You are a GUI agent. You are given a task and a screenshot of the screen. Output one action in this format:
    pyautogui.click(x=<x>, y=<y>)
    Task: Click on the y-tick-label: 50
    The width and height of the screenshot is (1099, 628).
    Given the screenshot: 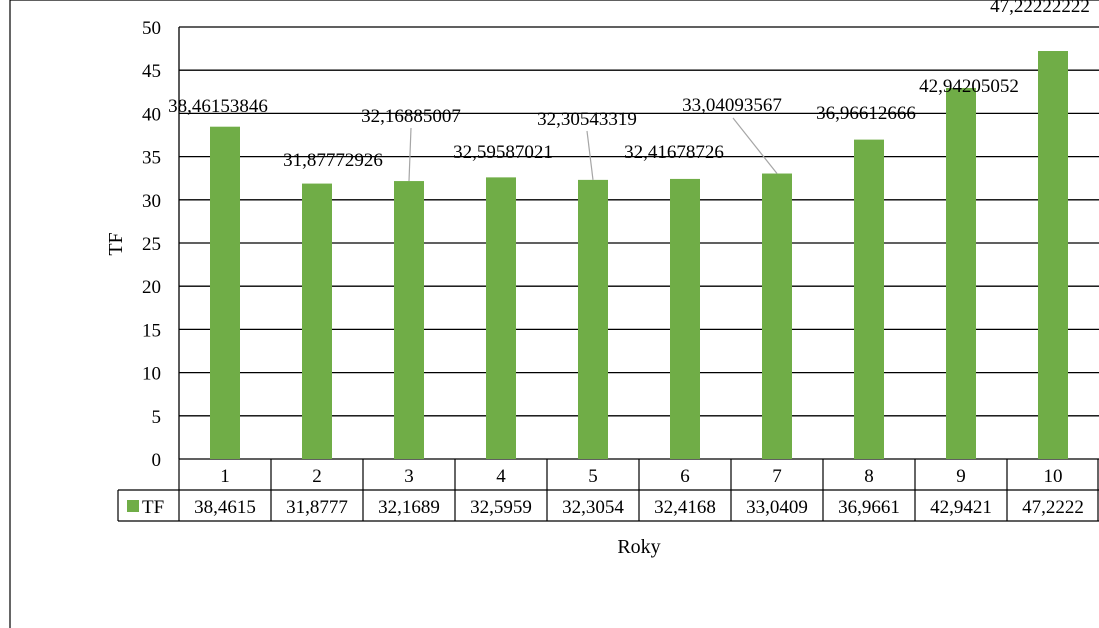 What is the action you would take?
    pyautogui.click(x=151, y=28)
    